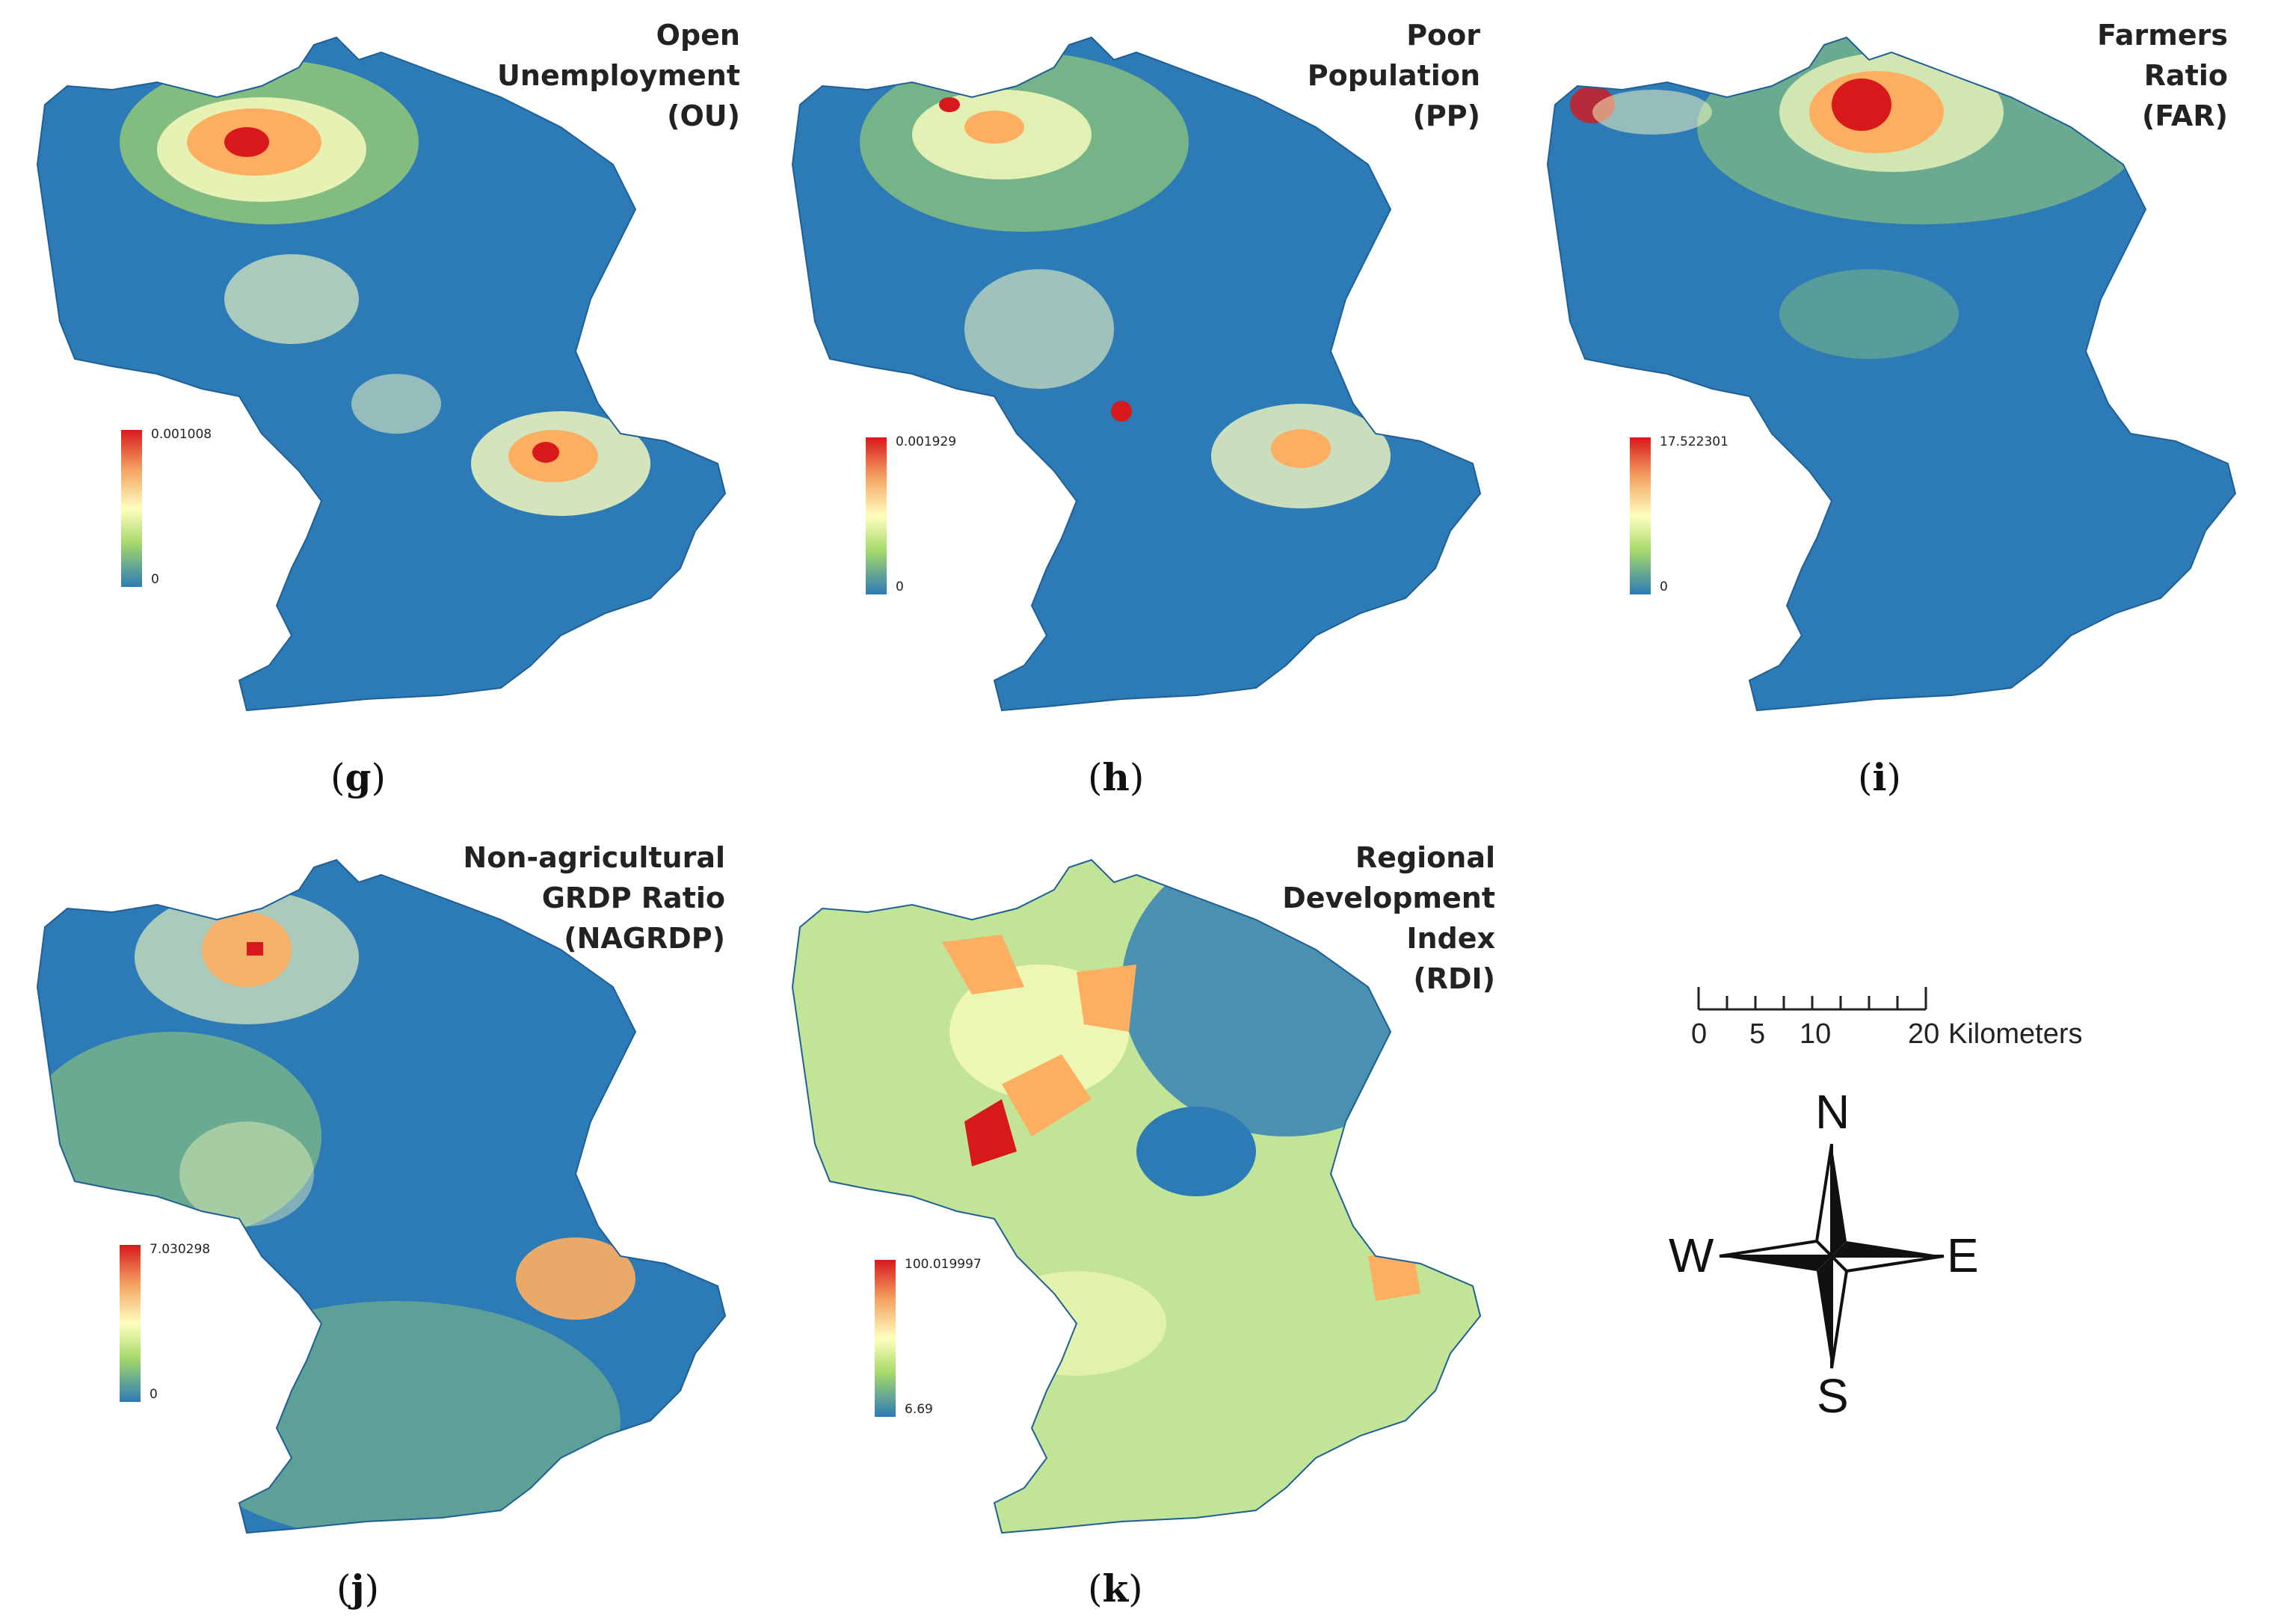 The width and height of the screenshot is (2272, 1624). Describe the element at coordinates (1121, 411) in the screenshot. I see `map-pp-peak-center` at that location.